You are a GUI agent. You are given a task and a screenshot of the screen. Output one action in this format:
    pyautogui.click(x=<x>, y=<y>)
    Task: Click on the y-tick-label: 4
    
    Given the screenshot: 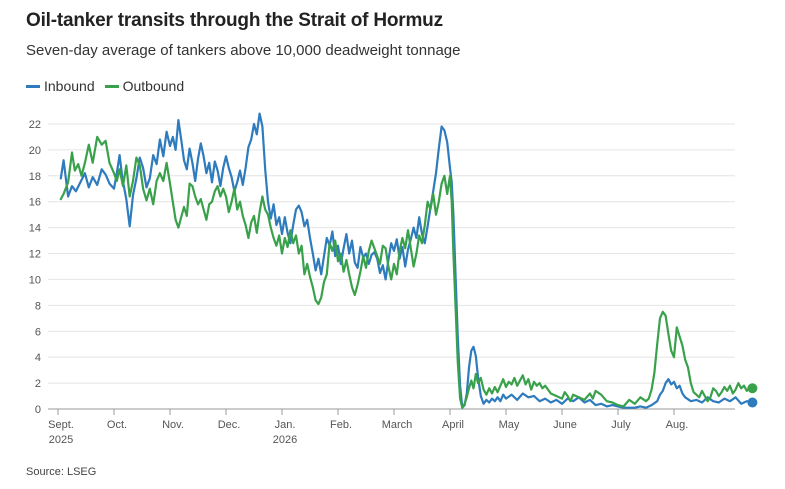 What is the action you would take?
    pyautogui.click(x=38, y=358)
    